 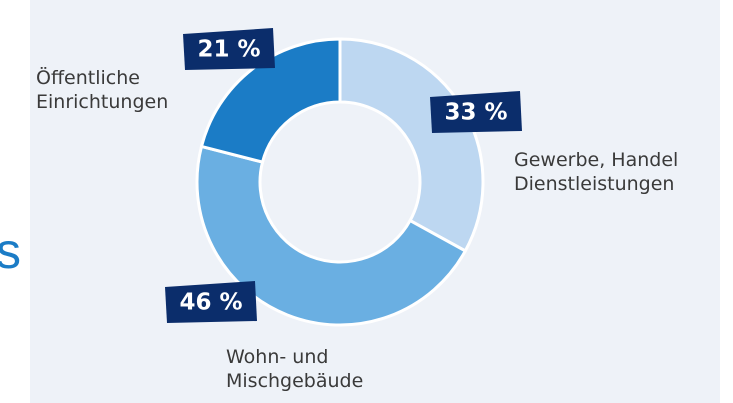 I want to click on side-text: s, so click(x=10, y=251).